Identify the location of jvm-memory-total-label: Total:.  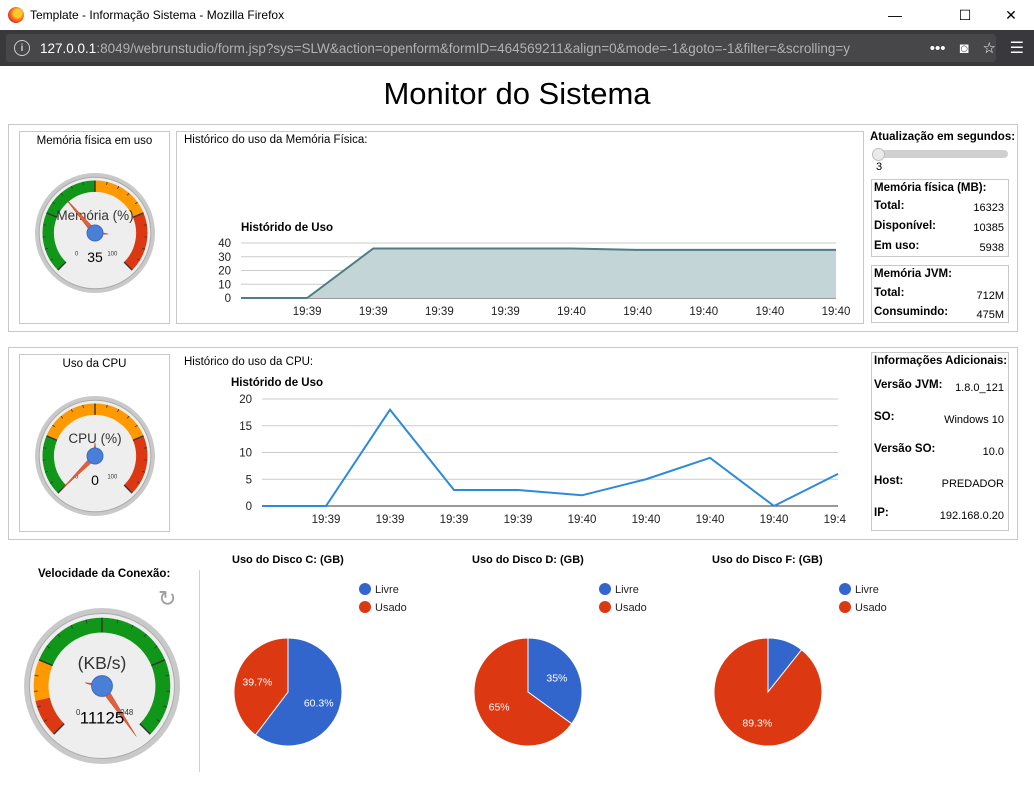
(889, 293).